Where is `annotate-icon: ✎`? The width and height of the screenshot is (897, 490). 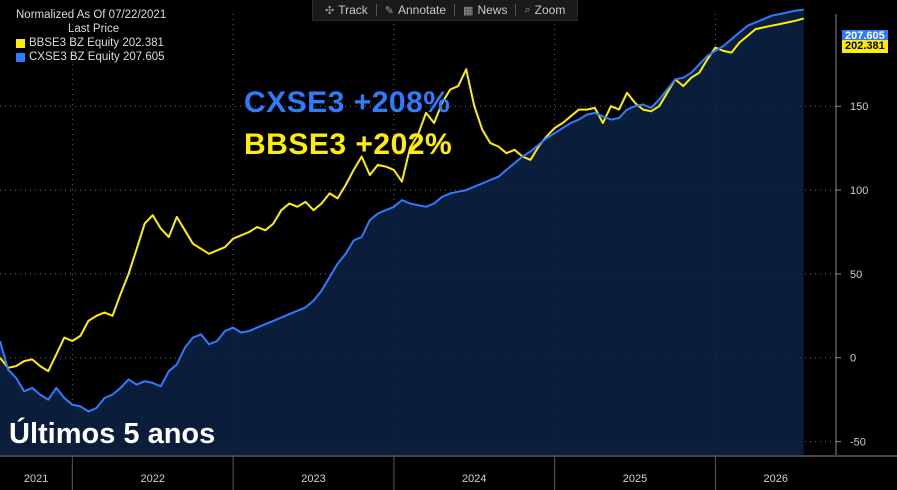 annotate-icon: ✎ is located at coordinates (389, 10).